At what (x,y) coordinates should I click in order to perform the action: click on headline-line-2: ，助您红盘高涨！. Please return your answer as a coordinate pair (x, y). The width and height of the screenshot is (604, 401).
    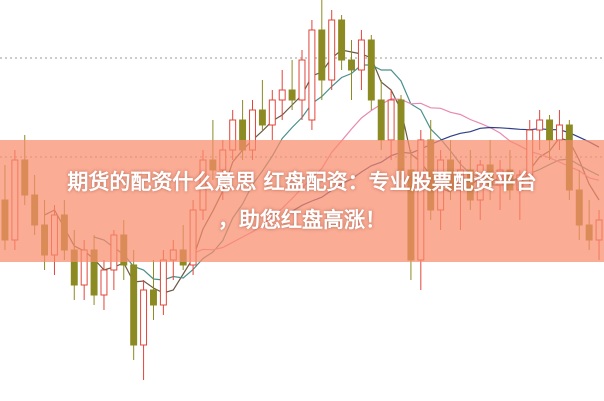
    Looking at the image, I should click on (302, 220).